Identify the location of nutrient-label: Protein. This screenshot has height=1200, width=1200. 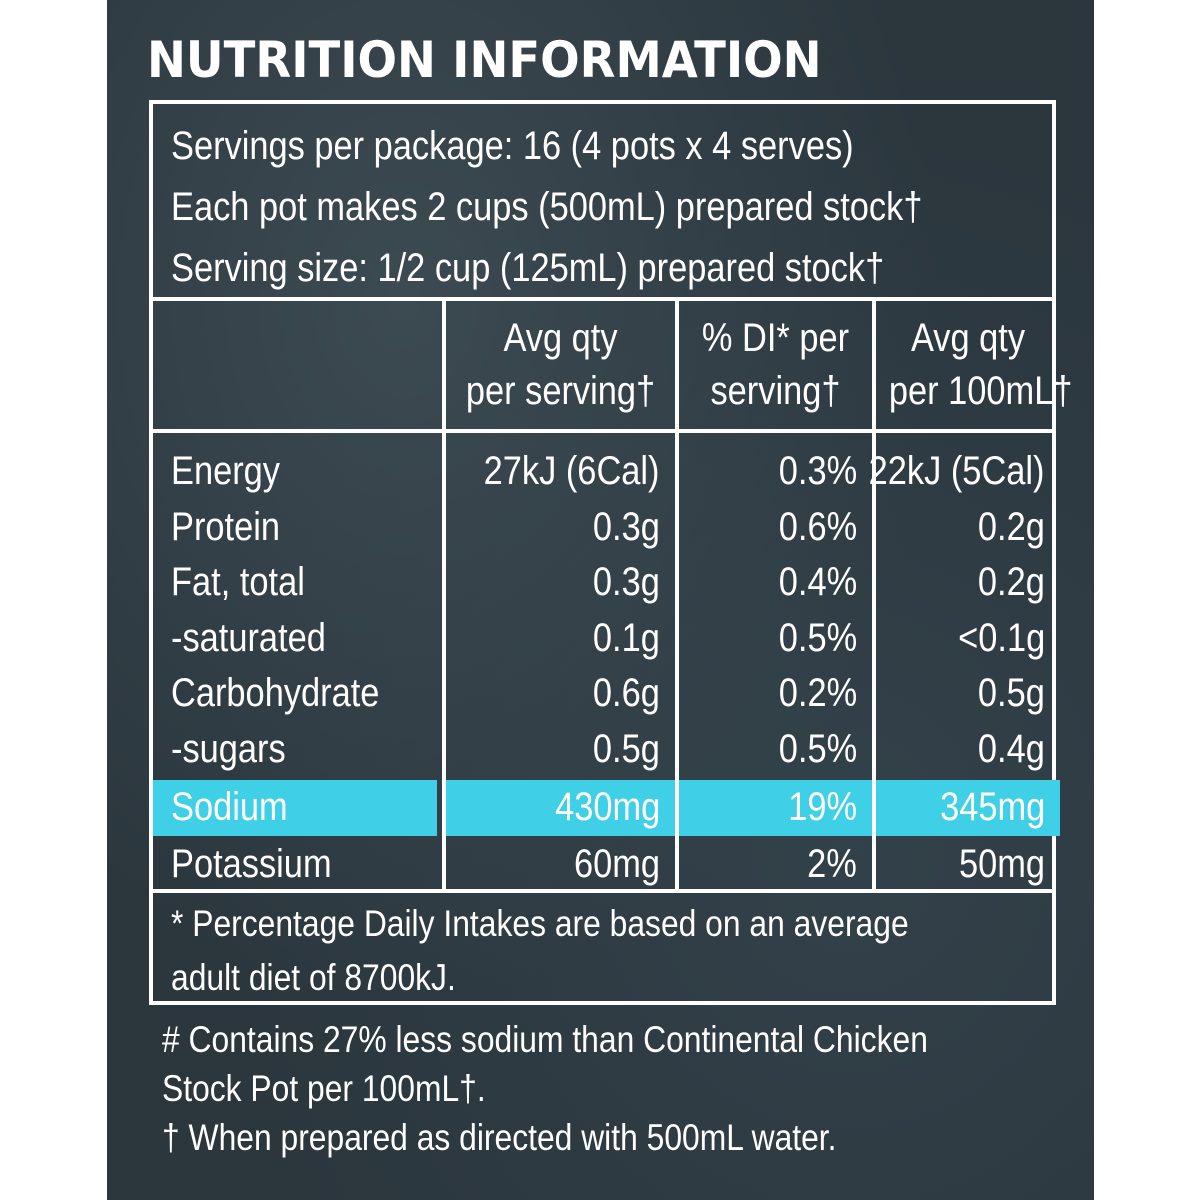
(226, 526).